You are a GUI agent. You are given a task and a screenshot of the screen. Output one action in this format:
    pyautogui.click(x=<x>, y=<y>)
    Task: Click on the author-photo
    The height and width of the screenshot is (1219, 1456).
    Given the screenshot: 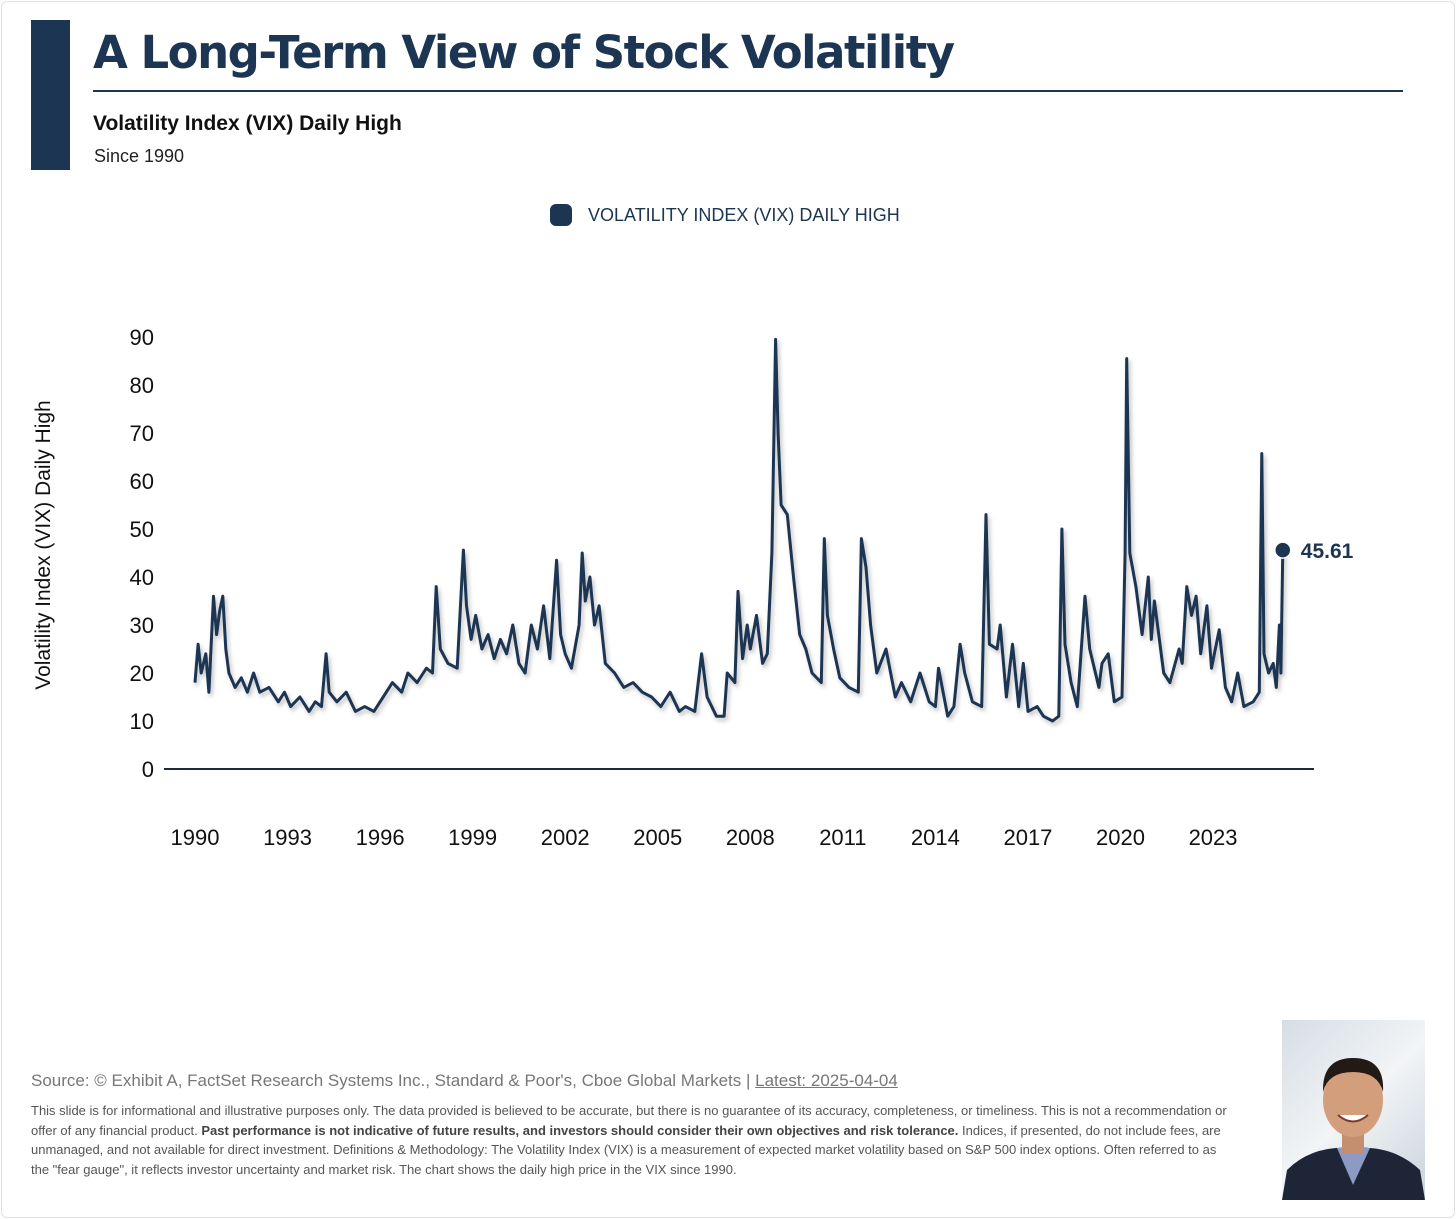 What is the action you would take?
    pyautogui.click(x=1353, y=1110)
    